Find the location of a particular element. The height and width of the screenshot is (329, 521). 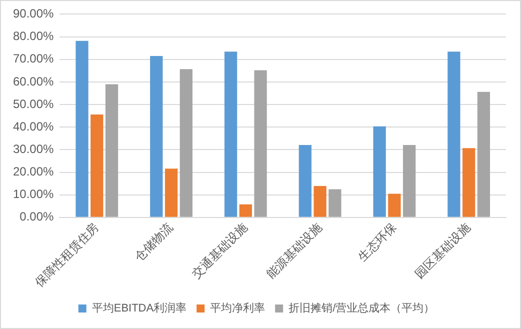

y-tick-label: 80.00% is located at coordinates (33, 36).